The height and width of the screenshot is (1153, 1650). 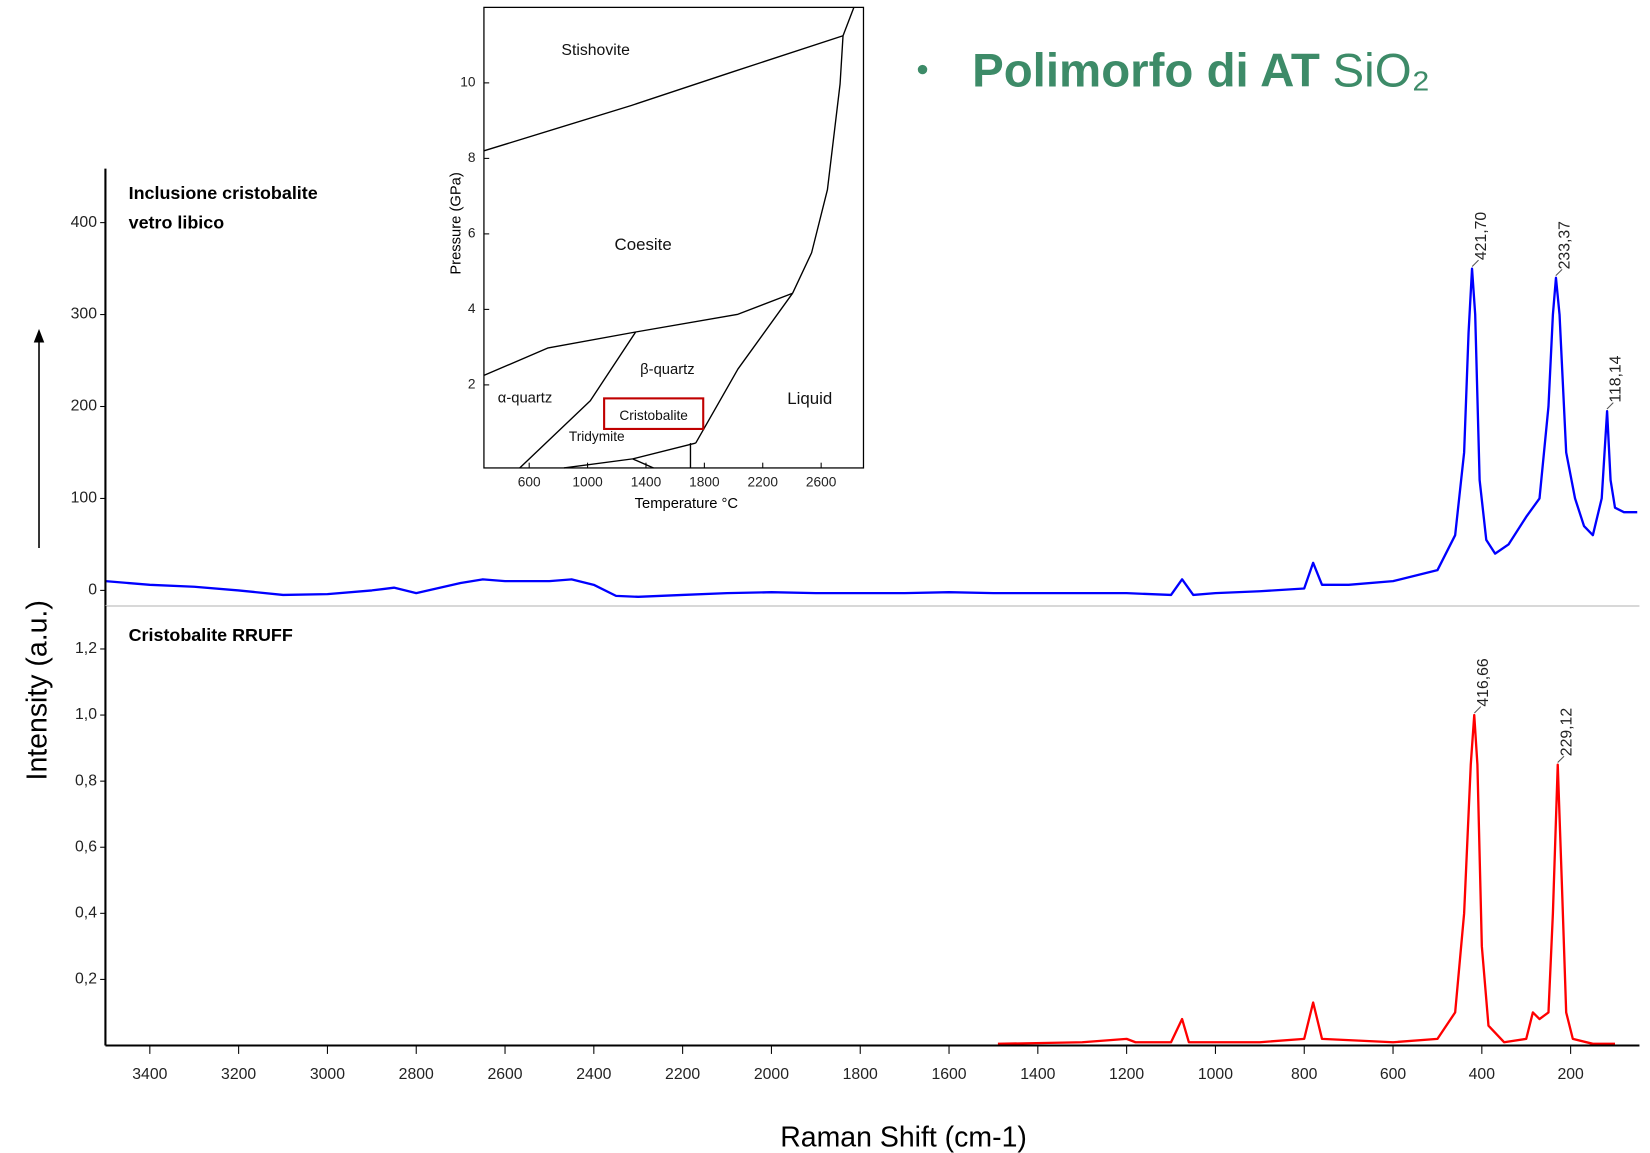 I want to click on region-label: Liquid, so click(x=809, y=398).